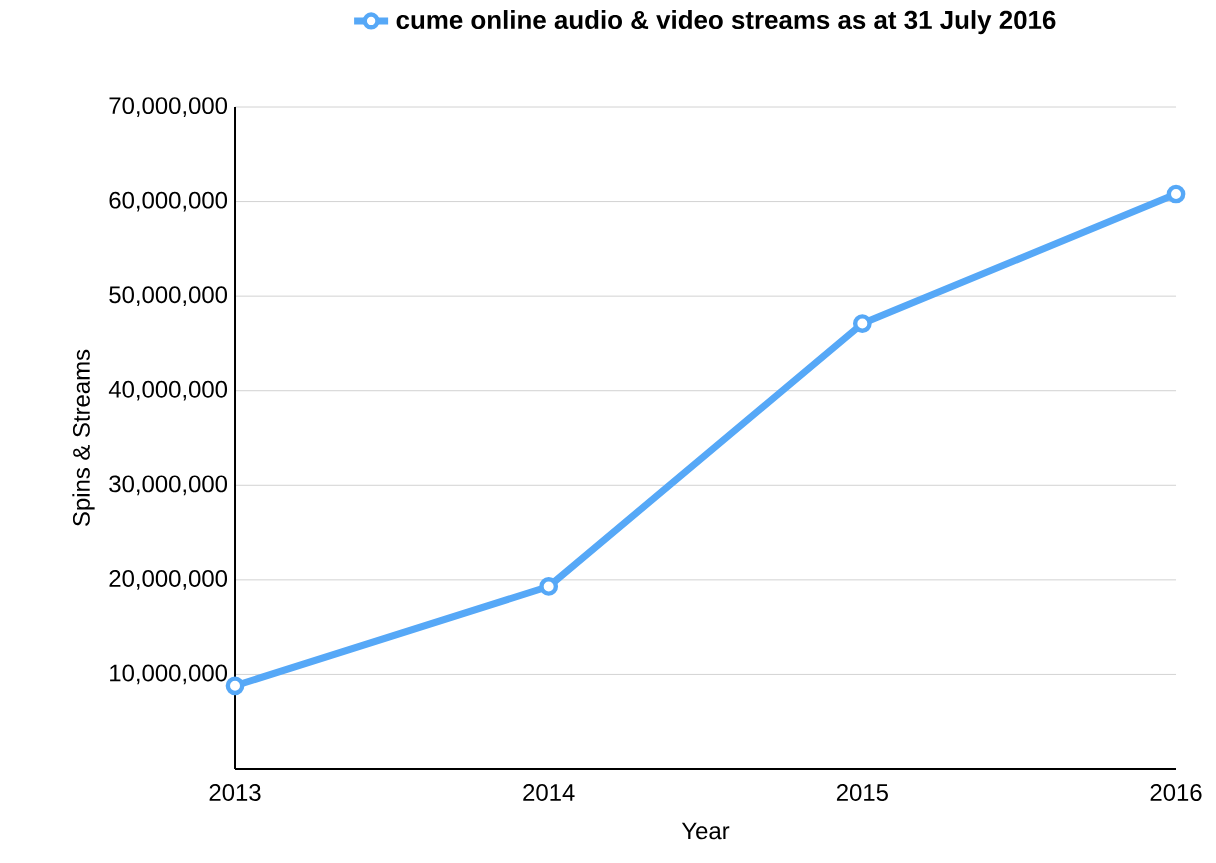 This screenshot has width=1216, height=863. I want to click on legend-label: cume online audio & video streams as at 31 July 2016, so click(726, 22).